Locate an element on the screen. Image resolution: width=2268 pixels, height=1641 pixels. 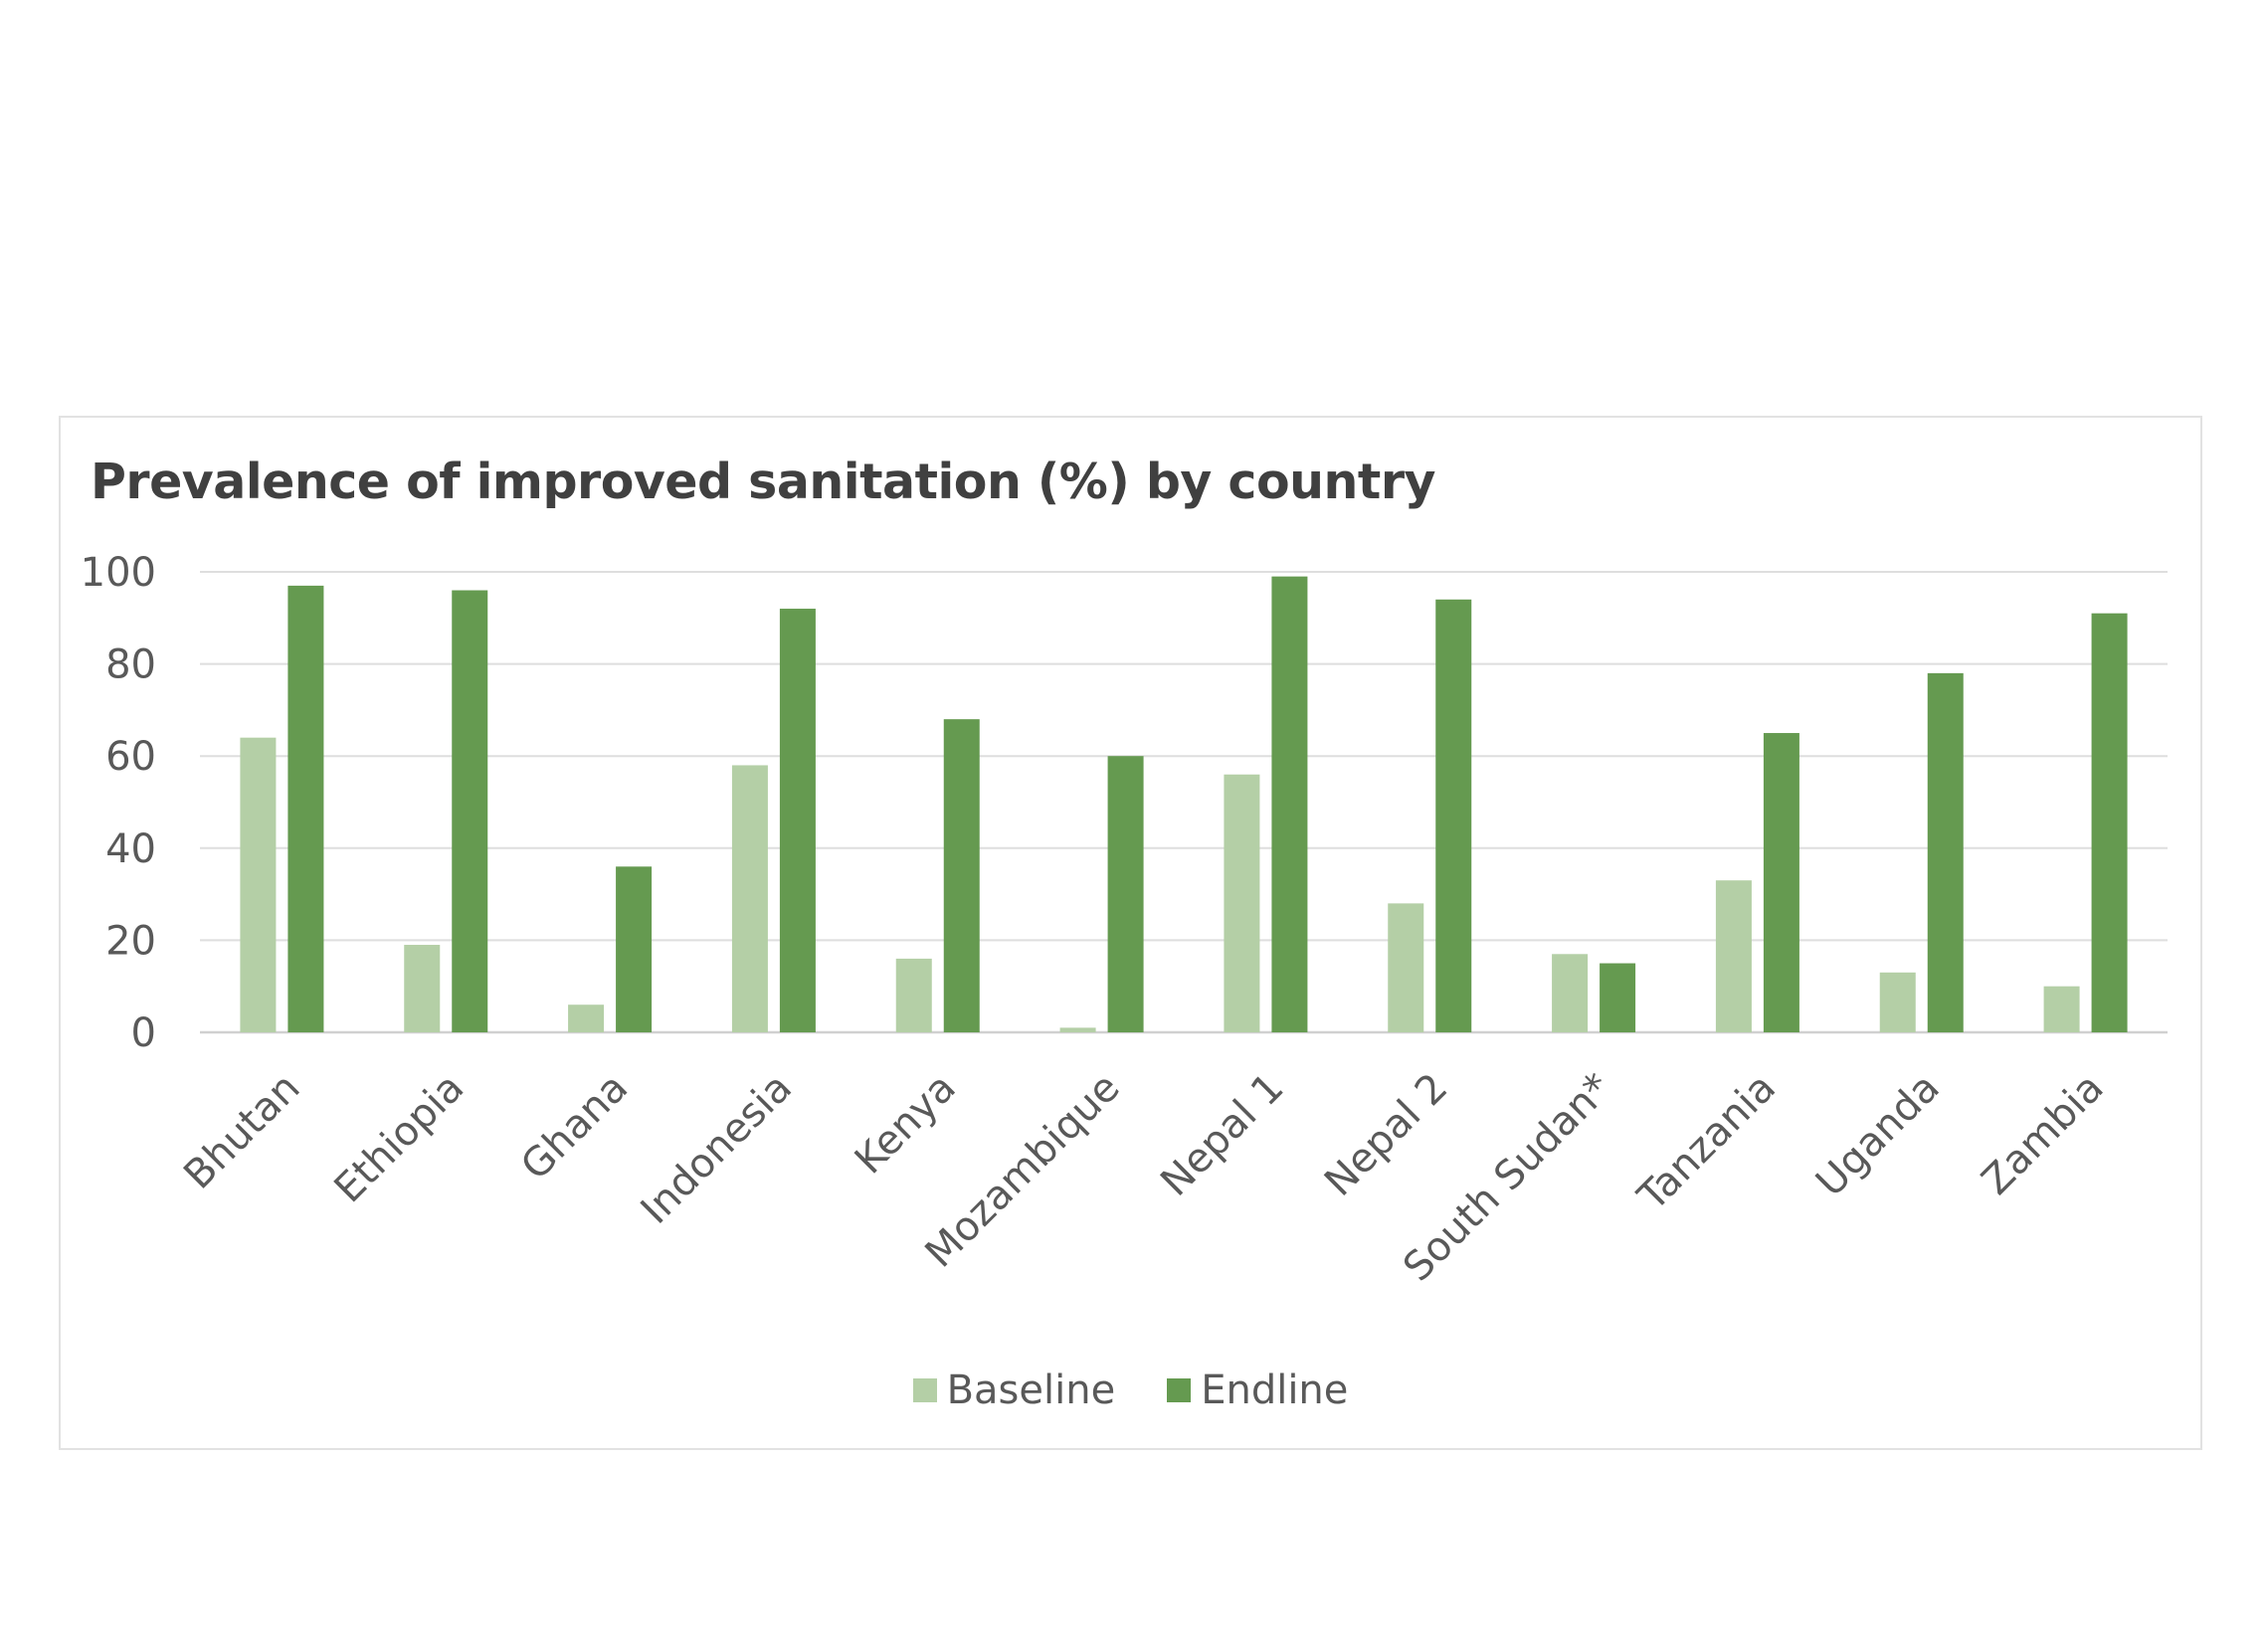
x-tick-label: Kenya is located at coordinates (906, 1124).